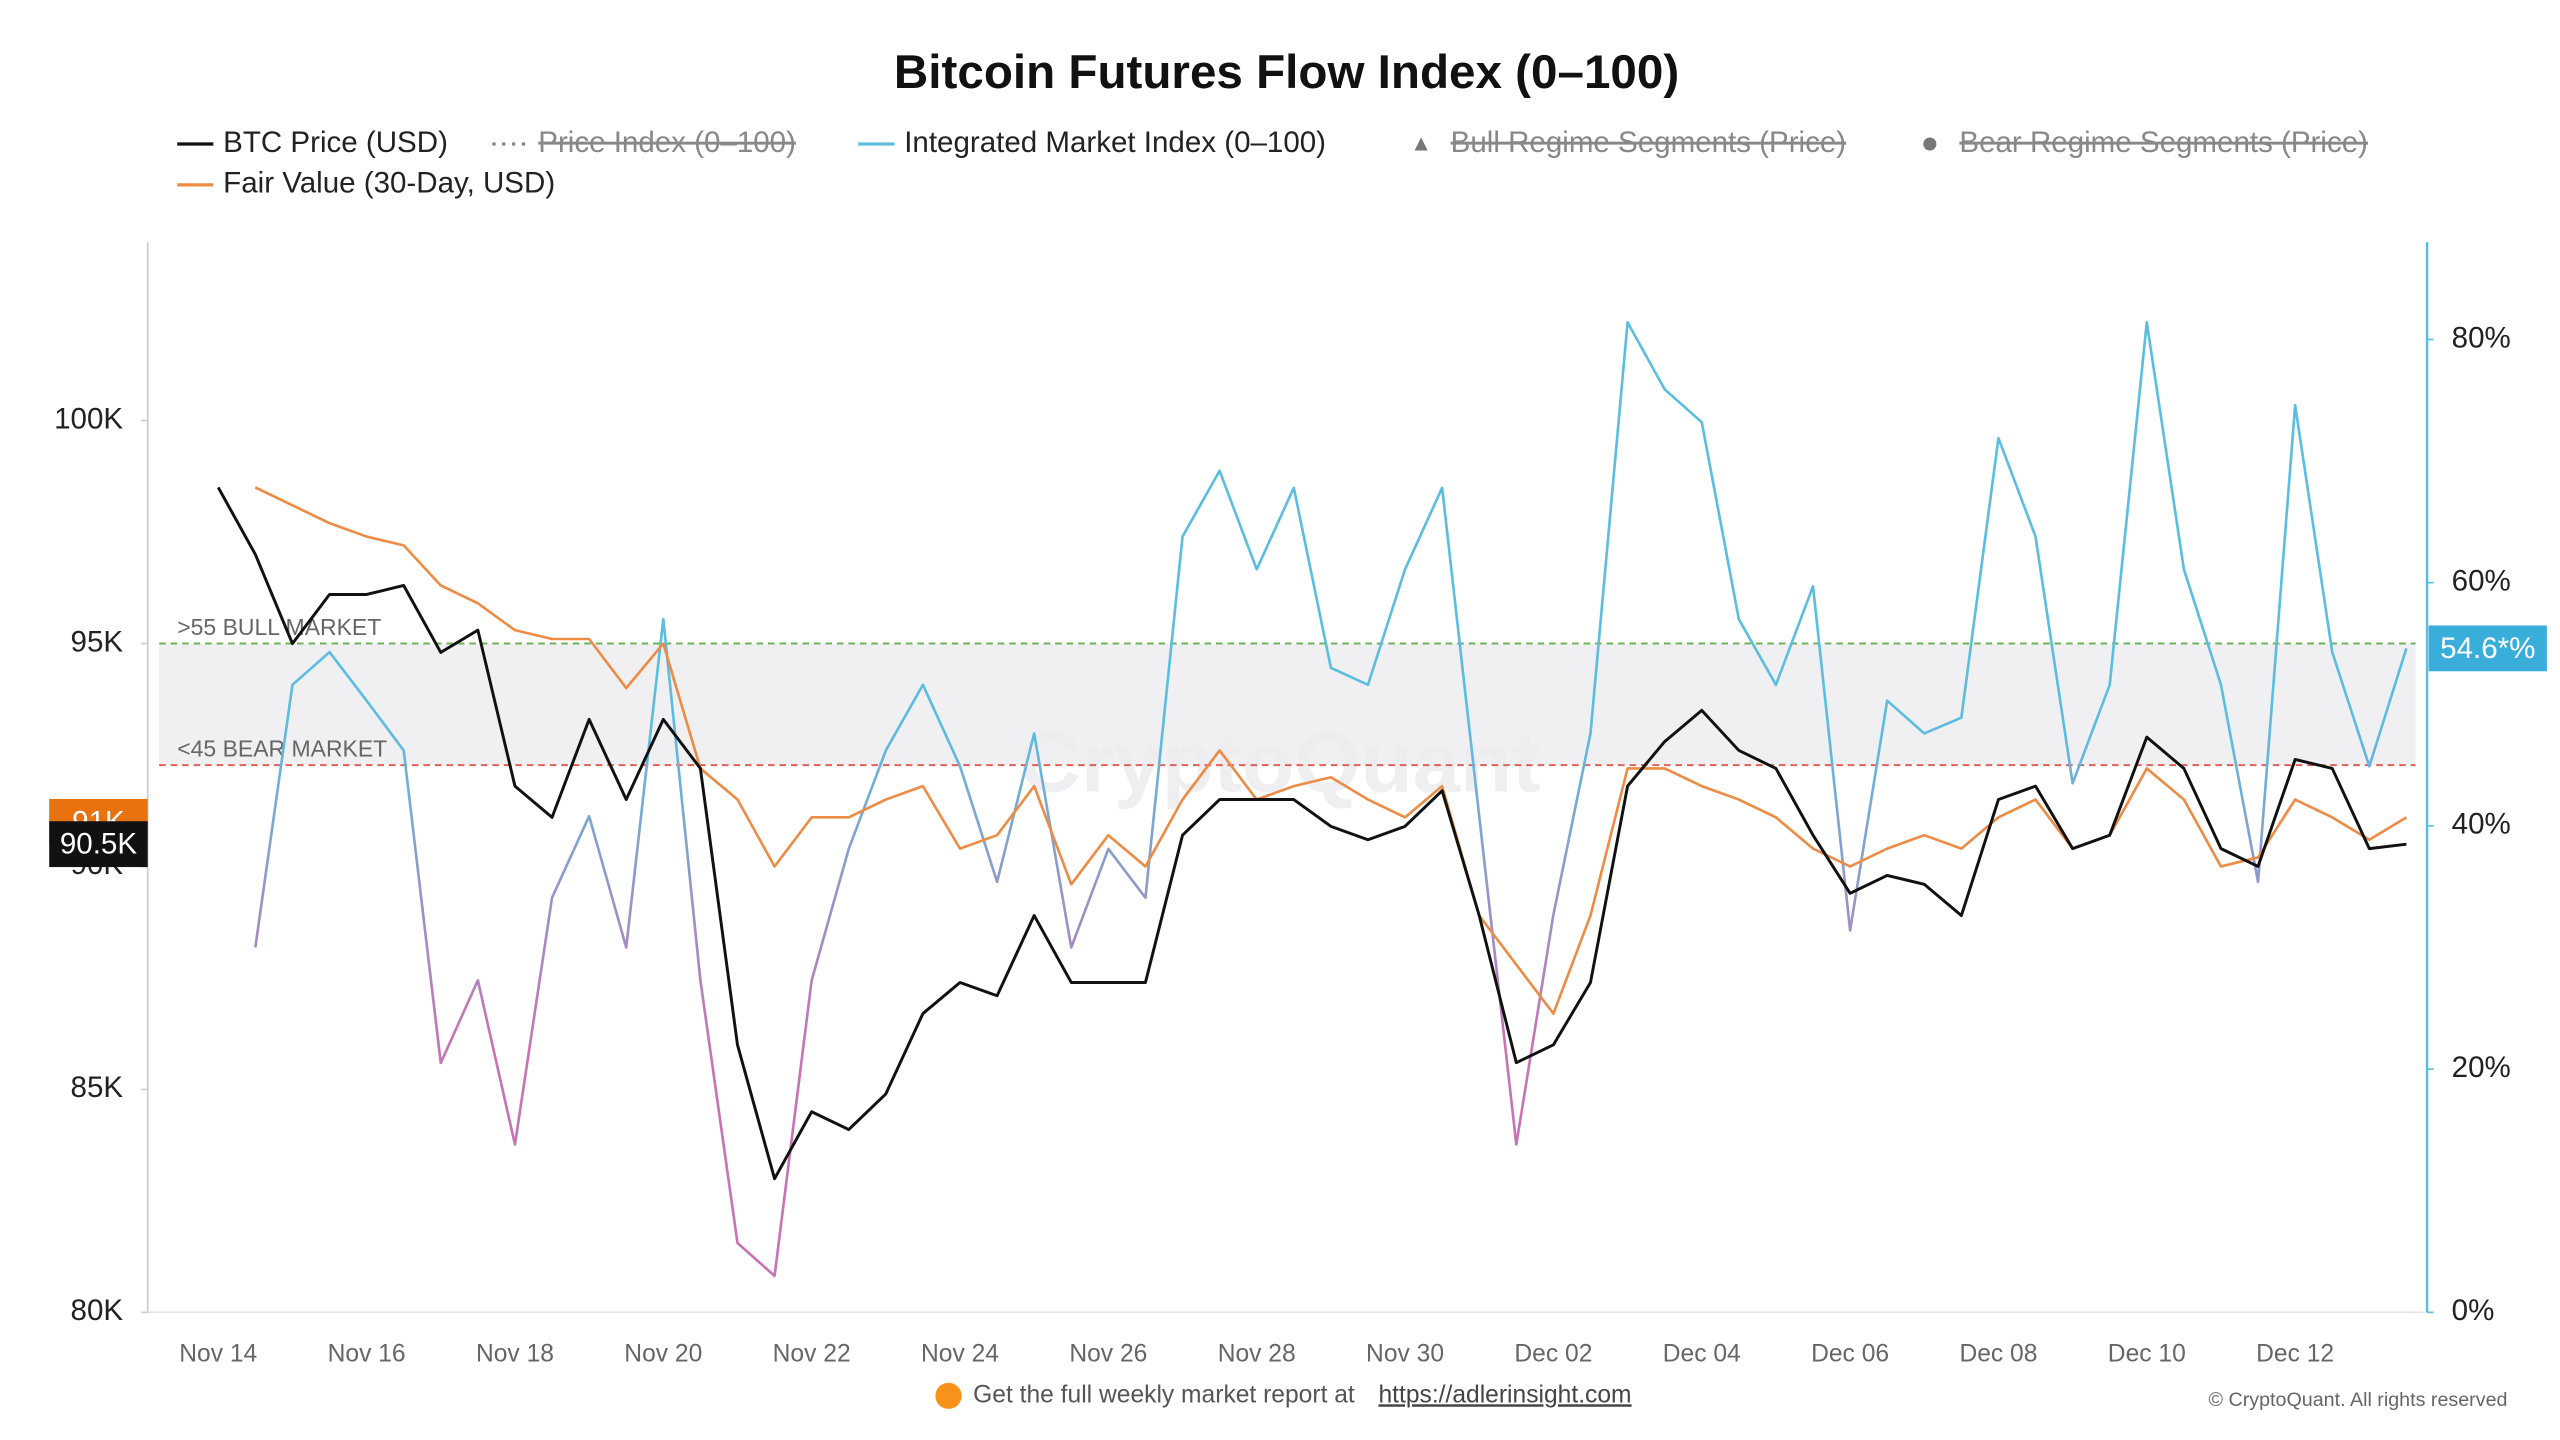 The image size is (2560, 1440). Describe the element at coordinates (663, 1353) in the screenshot. I see `x-tick-label: Nov 20` at that location.